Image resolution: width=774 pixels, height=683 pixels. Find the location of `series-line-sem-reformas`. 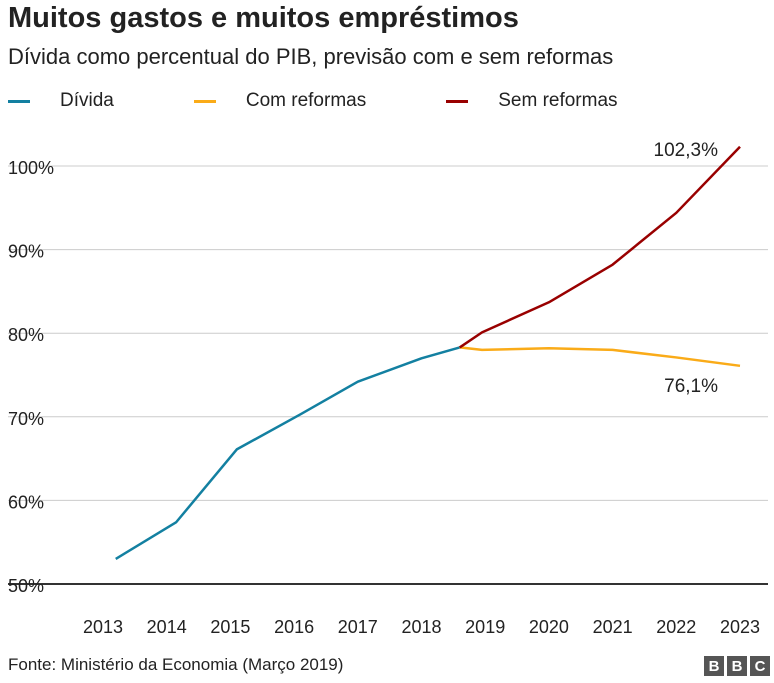

series-line-sem-reformas is located at coordinates (600, 247).